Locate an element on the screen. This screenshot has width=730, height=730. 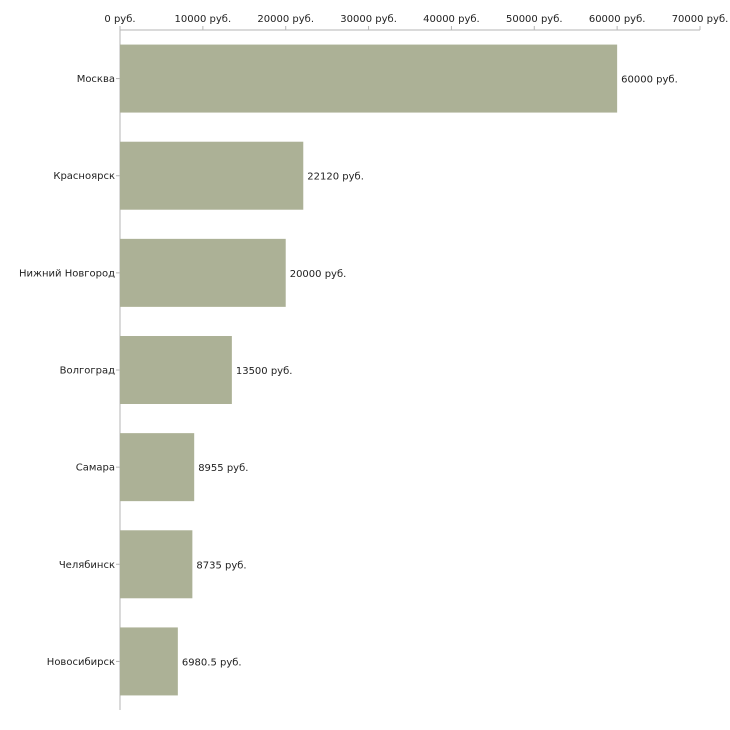
category-label: Самара is located at coordinates (95, 468).